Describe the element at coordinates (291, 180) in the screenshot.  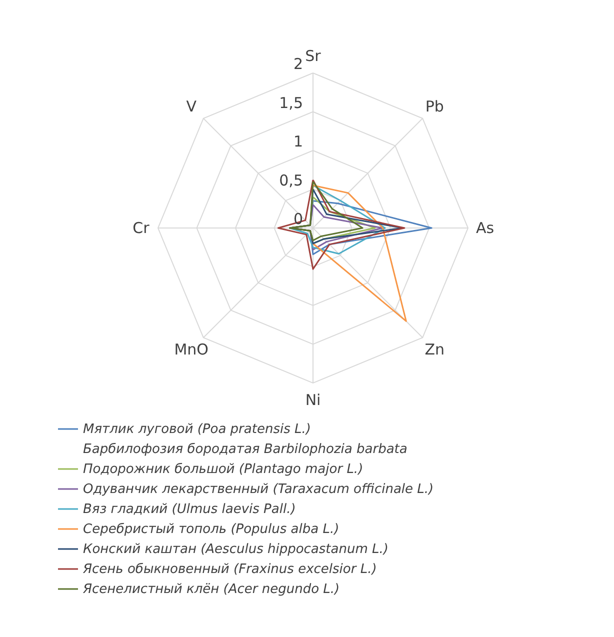
I see `y-tick-label: 0,5` at that location.